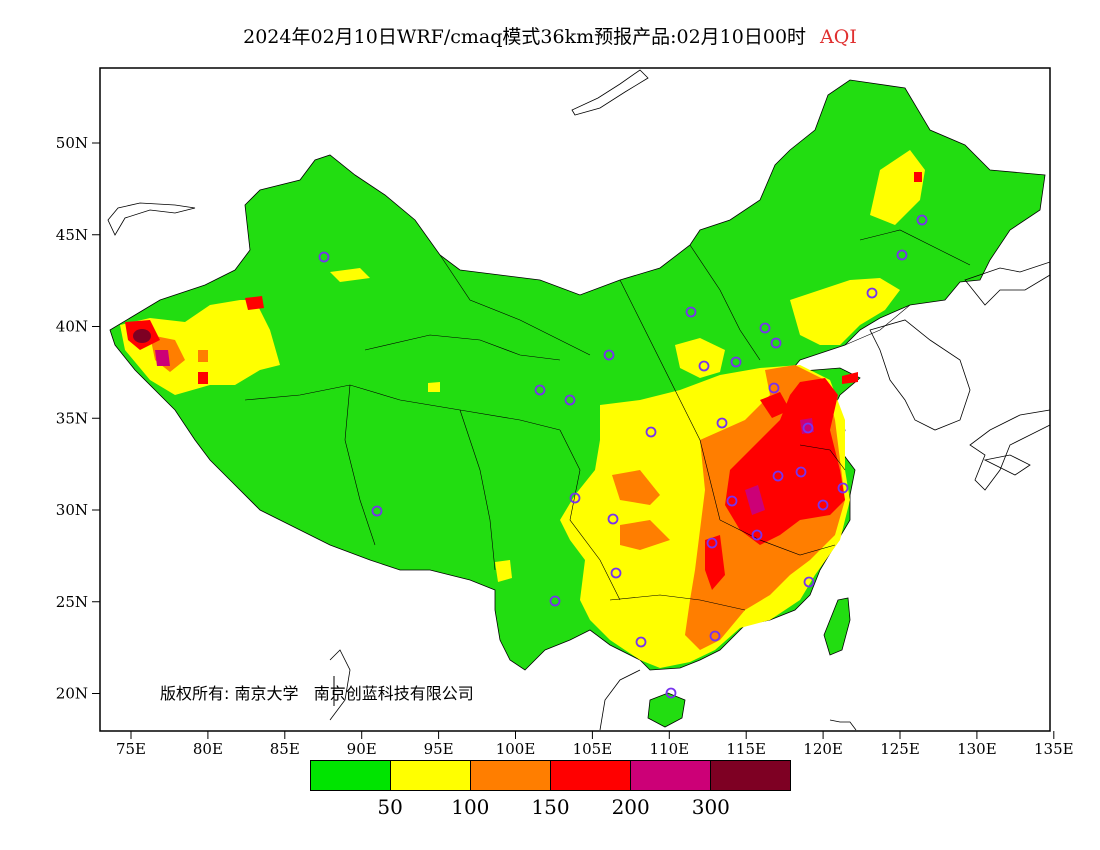 Image resolution: width=1100 pixels, height=850 pixels. What do you see at coordinates (484, 432) in the screenshot?
I see `very-unhealthy-zone` at bounding box center [484, 432].